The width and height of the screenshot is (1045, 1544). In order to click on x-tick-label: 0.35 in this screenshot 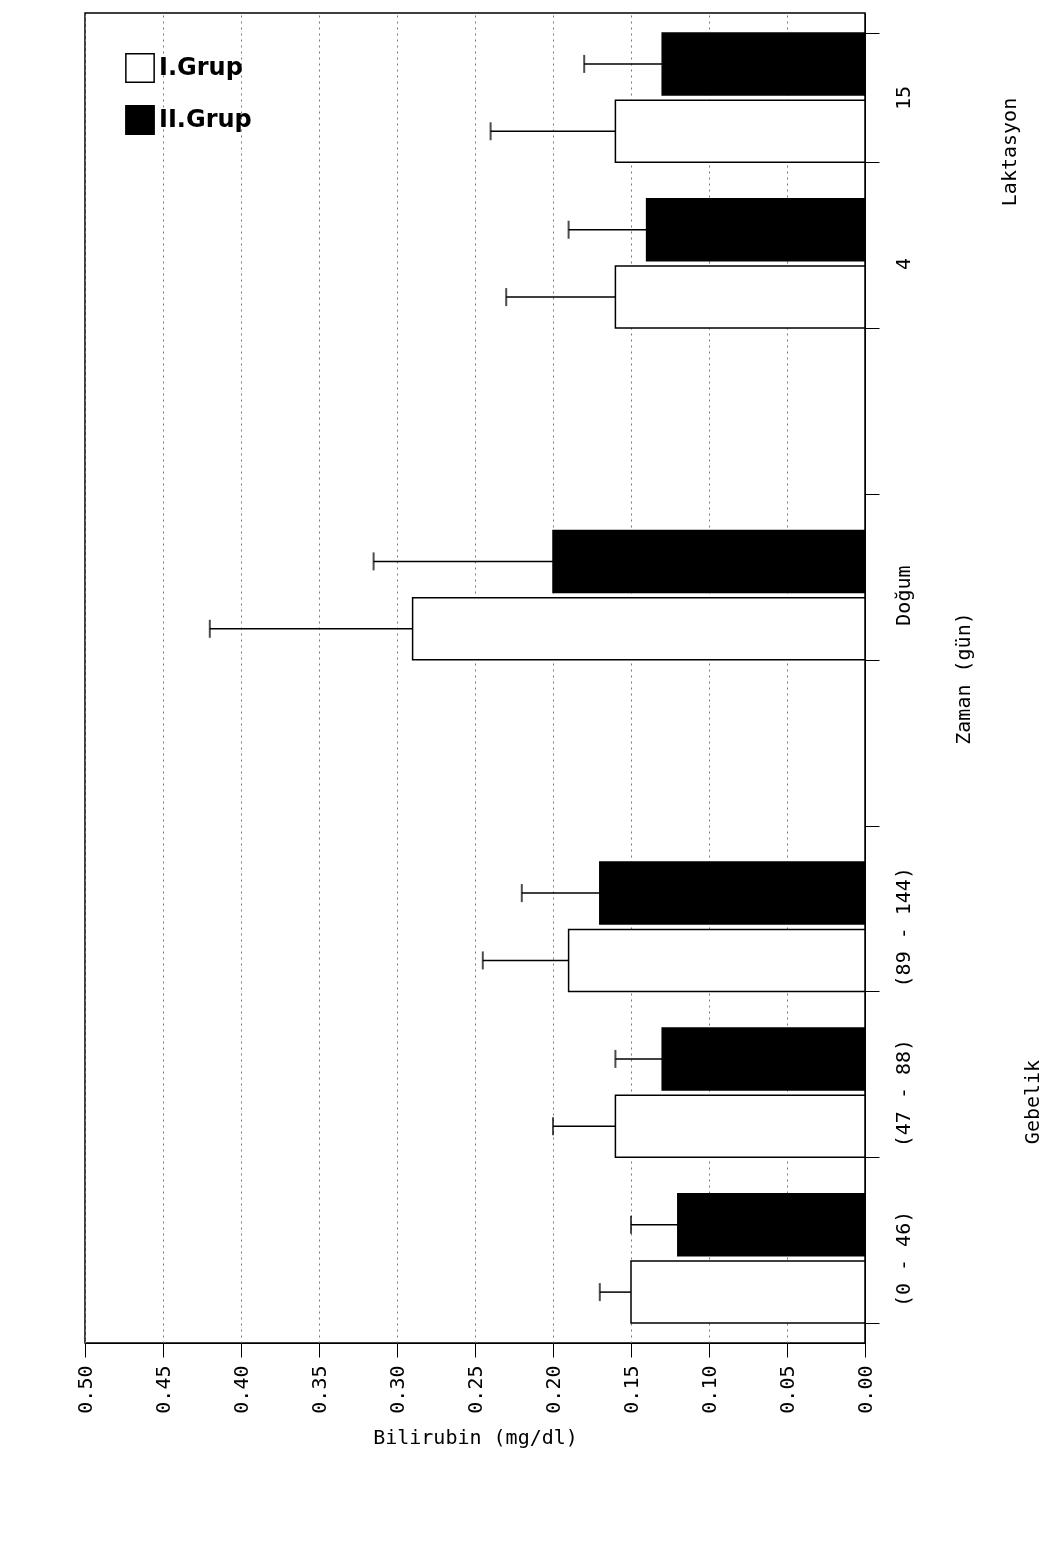, I will do `click(318, 1389)`.